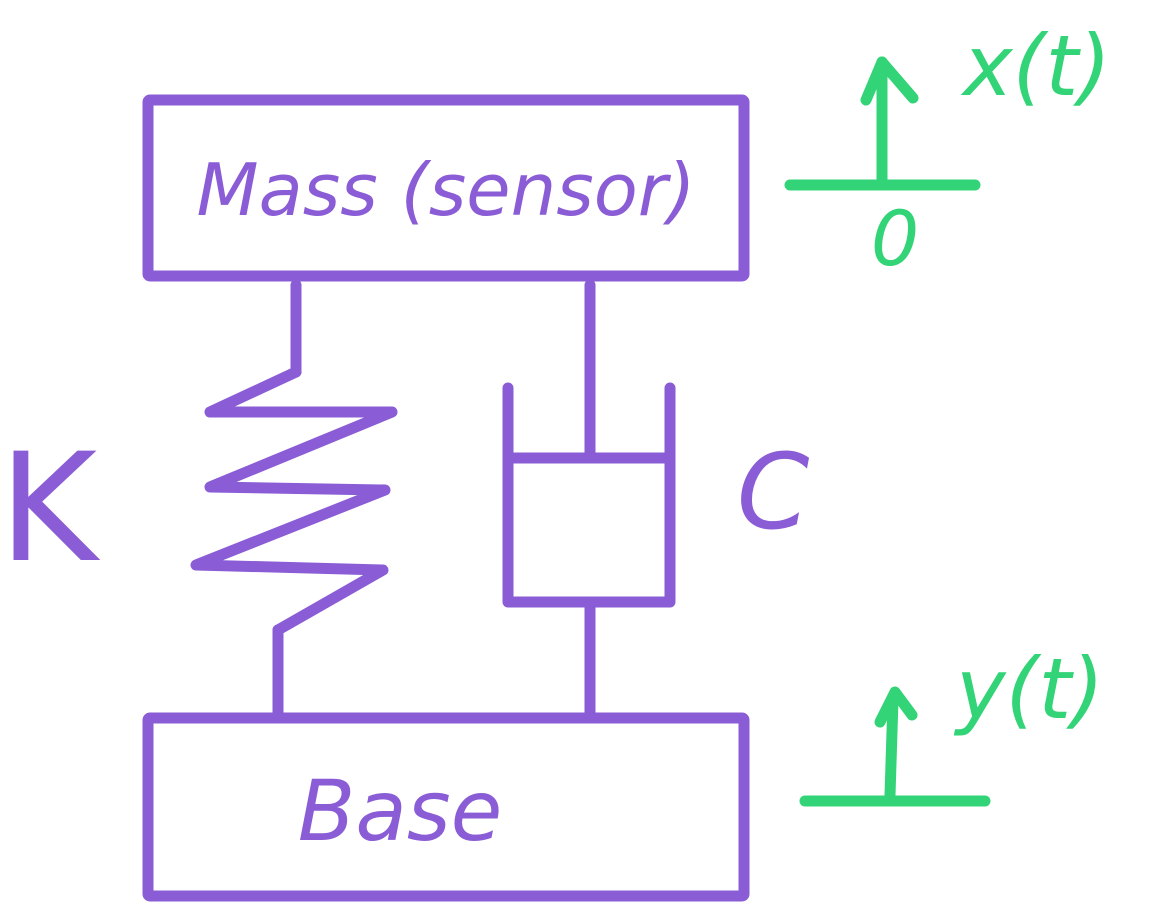 The height and width of the screenshot is (907, 1154). What do you see at coordinates (773, 492) in the screenshot?
I see `damping-coefficient-label: C` at bounding box center [773, 492].